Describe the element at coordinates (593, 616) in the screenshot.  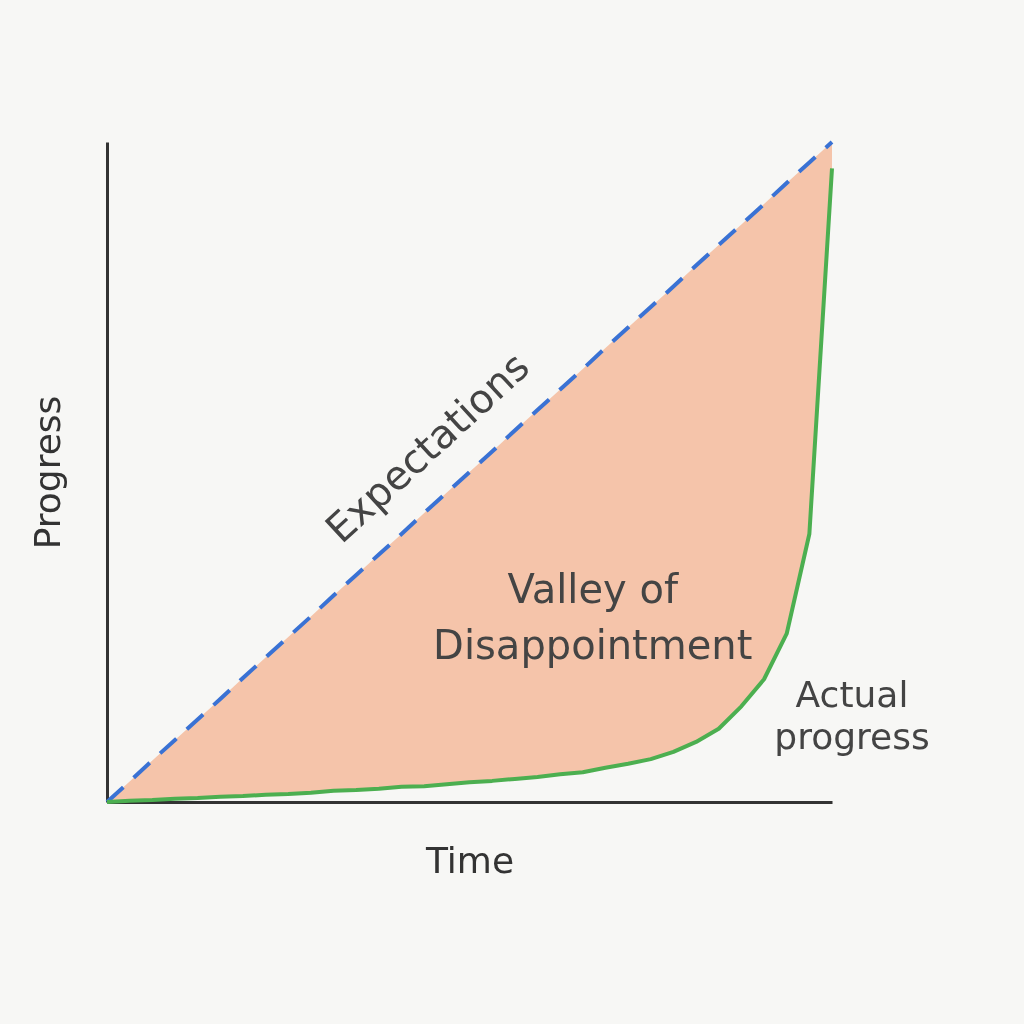
I see `annotation: Valley of Disappointment` at that location.